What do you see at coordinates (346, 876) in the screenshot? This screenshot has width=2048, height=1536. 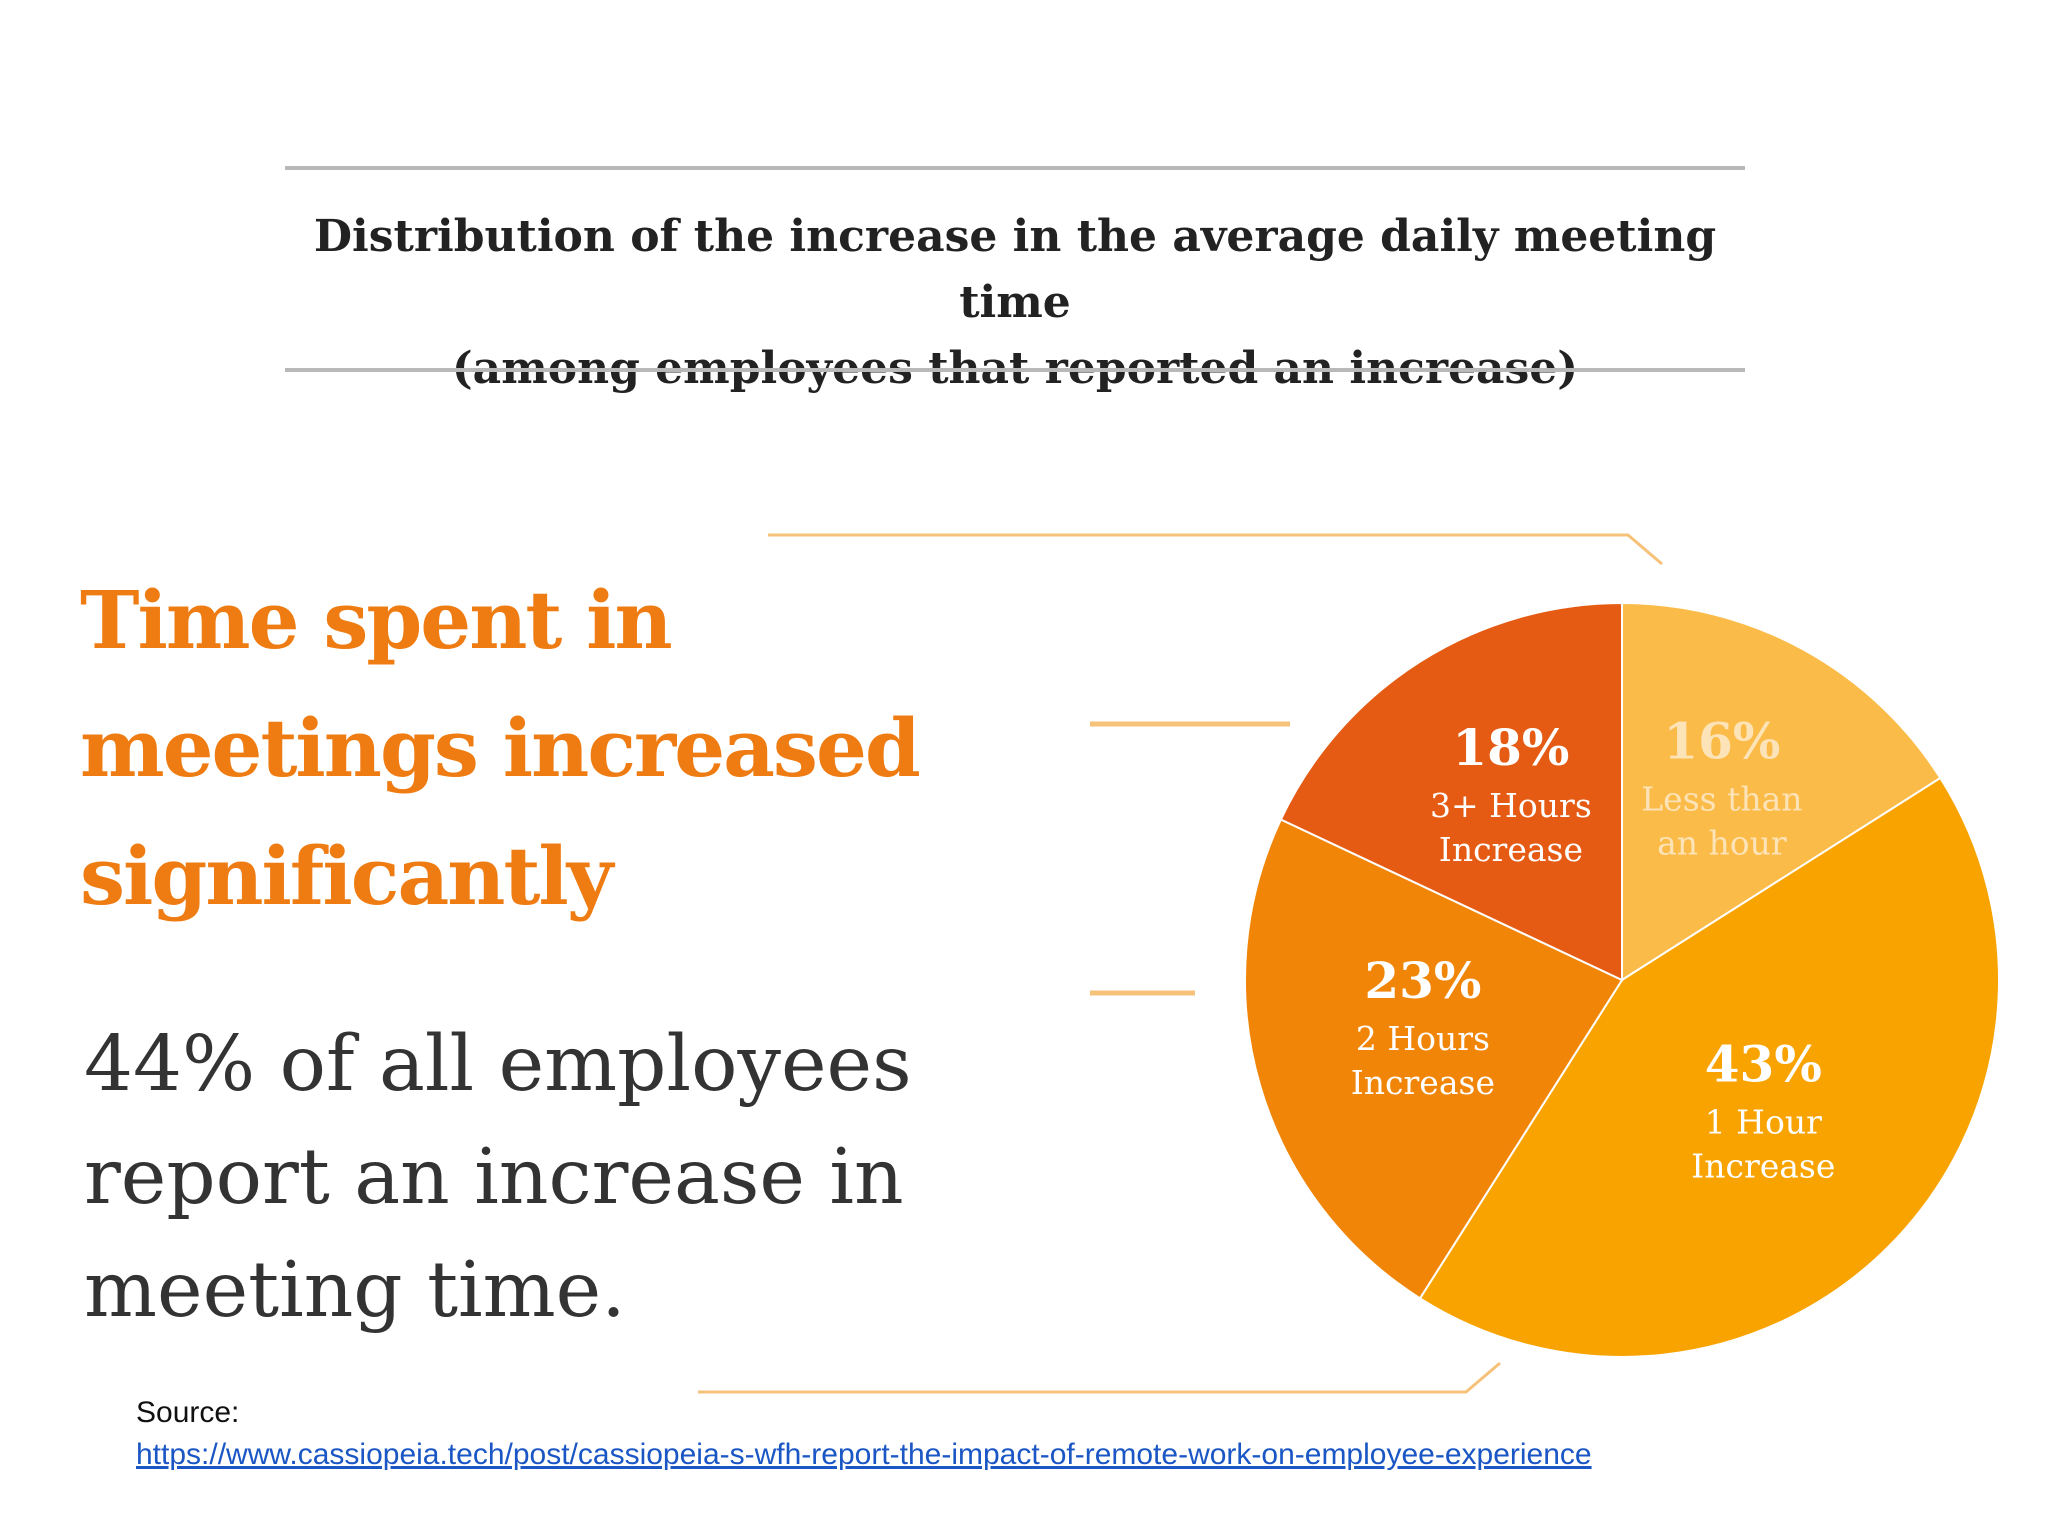 I see `headline-line-3: significantly` at bounding box center [346, 876].